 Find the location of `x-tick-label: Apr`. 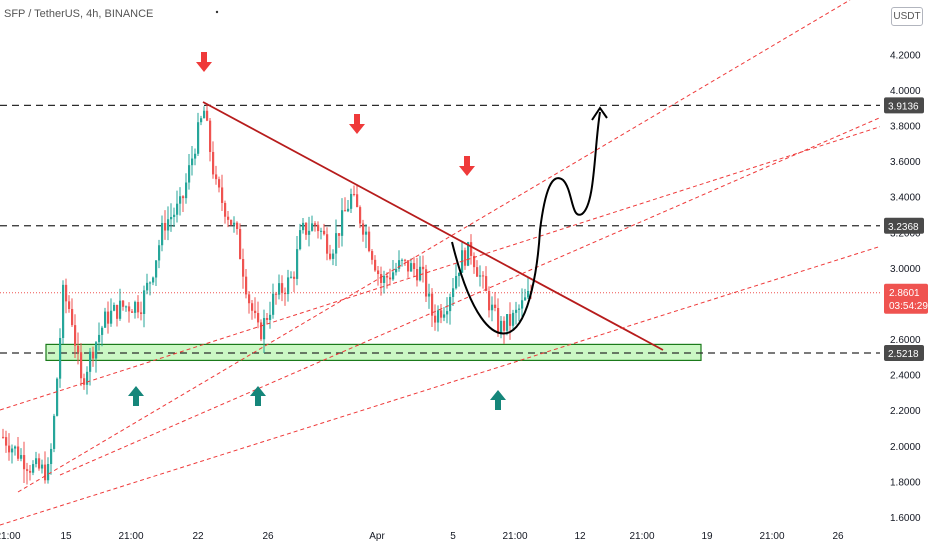

x-tick-label: Apr is located at coordinates (377, 536).